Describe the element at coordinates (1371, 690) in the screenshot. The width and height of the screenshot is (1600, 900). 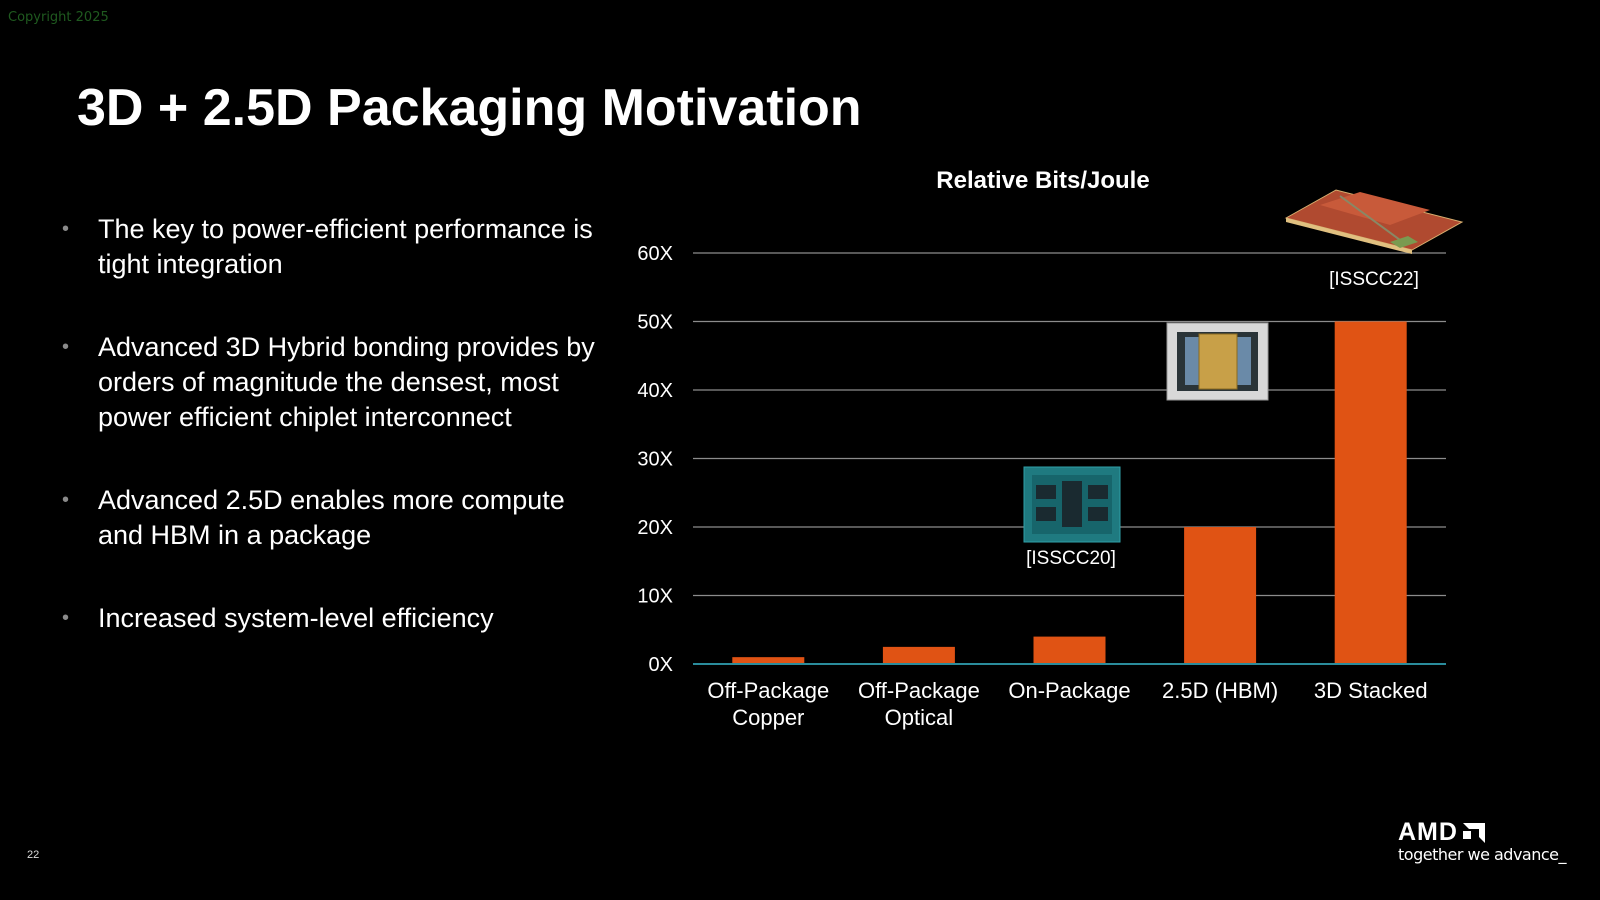
I see `x-tick-label: 3D Stacked` at that location.